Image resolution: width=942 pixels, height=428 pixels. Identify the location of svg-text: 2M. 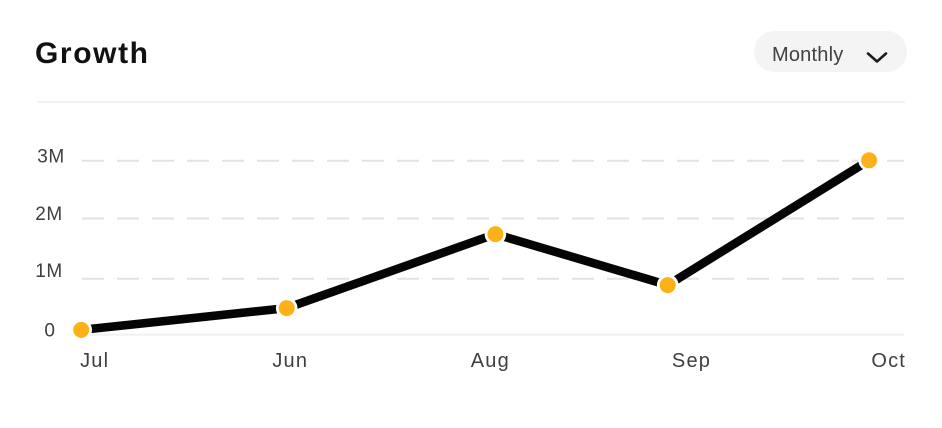
(49, 214).